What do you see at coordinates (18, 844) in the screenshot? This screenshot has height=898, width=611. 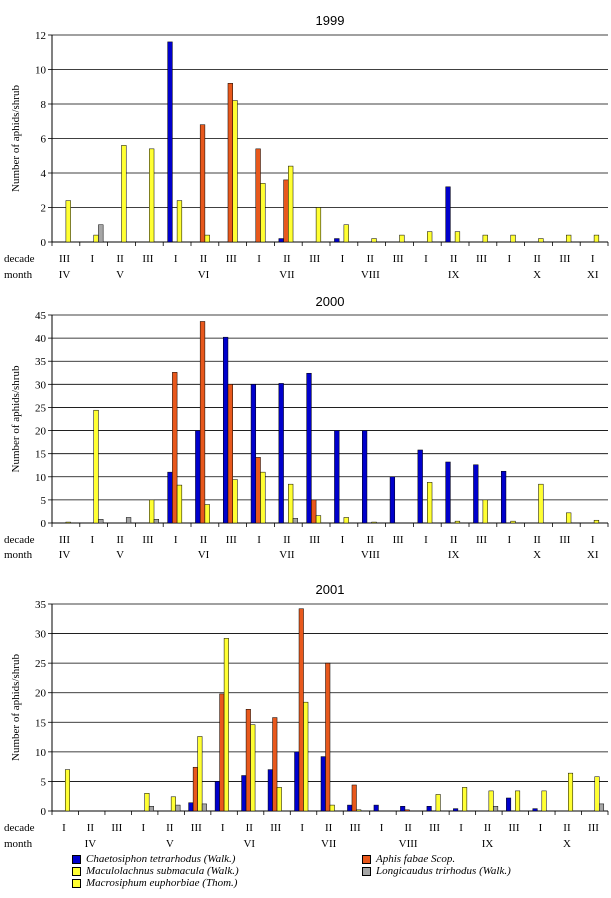 I see `month-row-label: month` at bounding box center [18, 844].